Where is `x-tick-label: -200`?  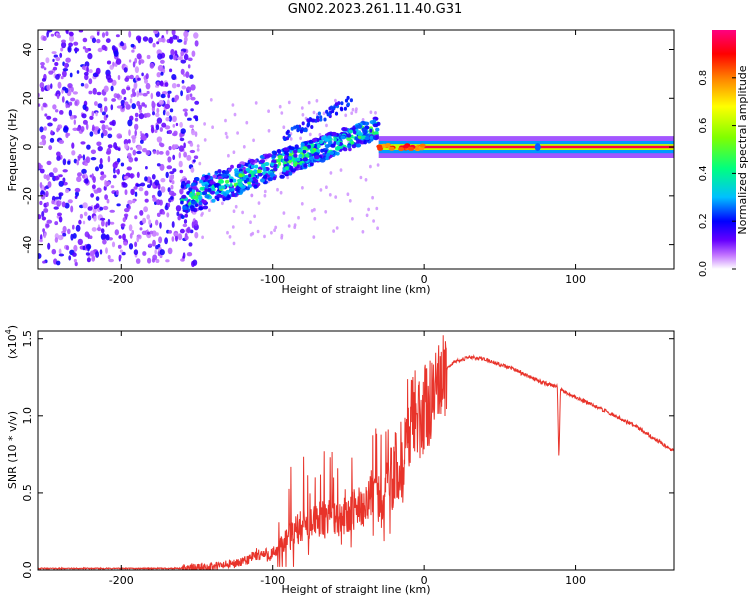 x-tick-label: -200 is located at coordinates (121, 279).